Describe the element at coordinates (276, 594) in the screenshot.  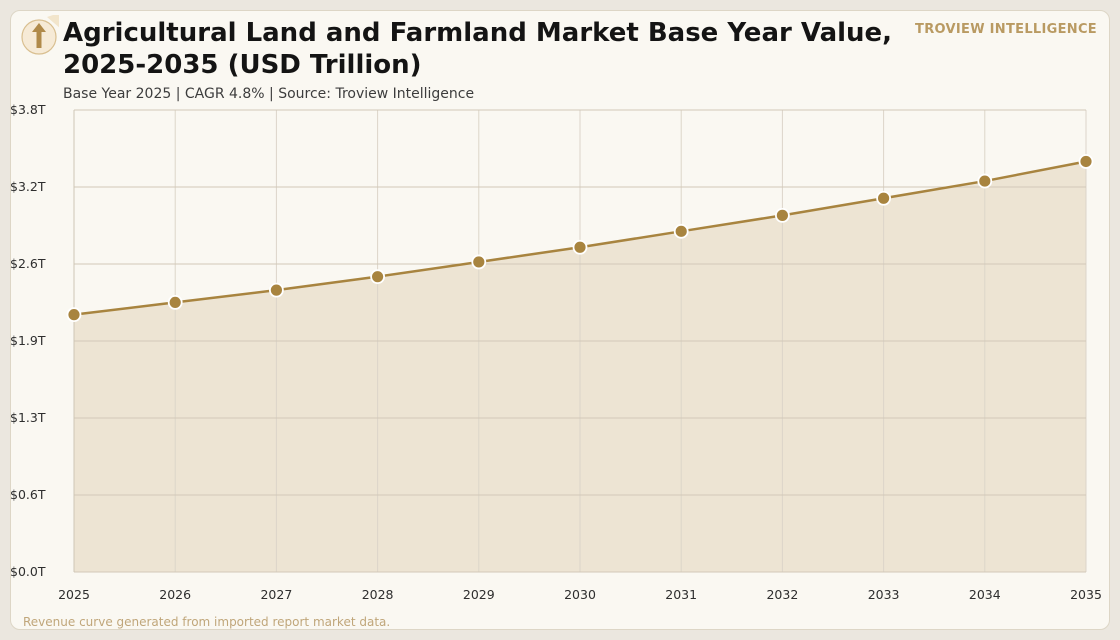
I see `x-tick-label: 2027` at that location.